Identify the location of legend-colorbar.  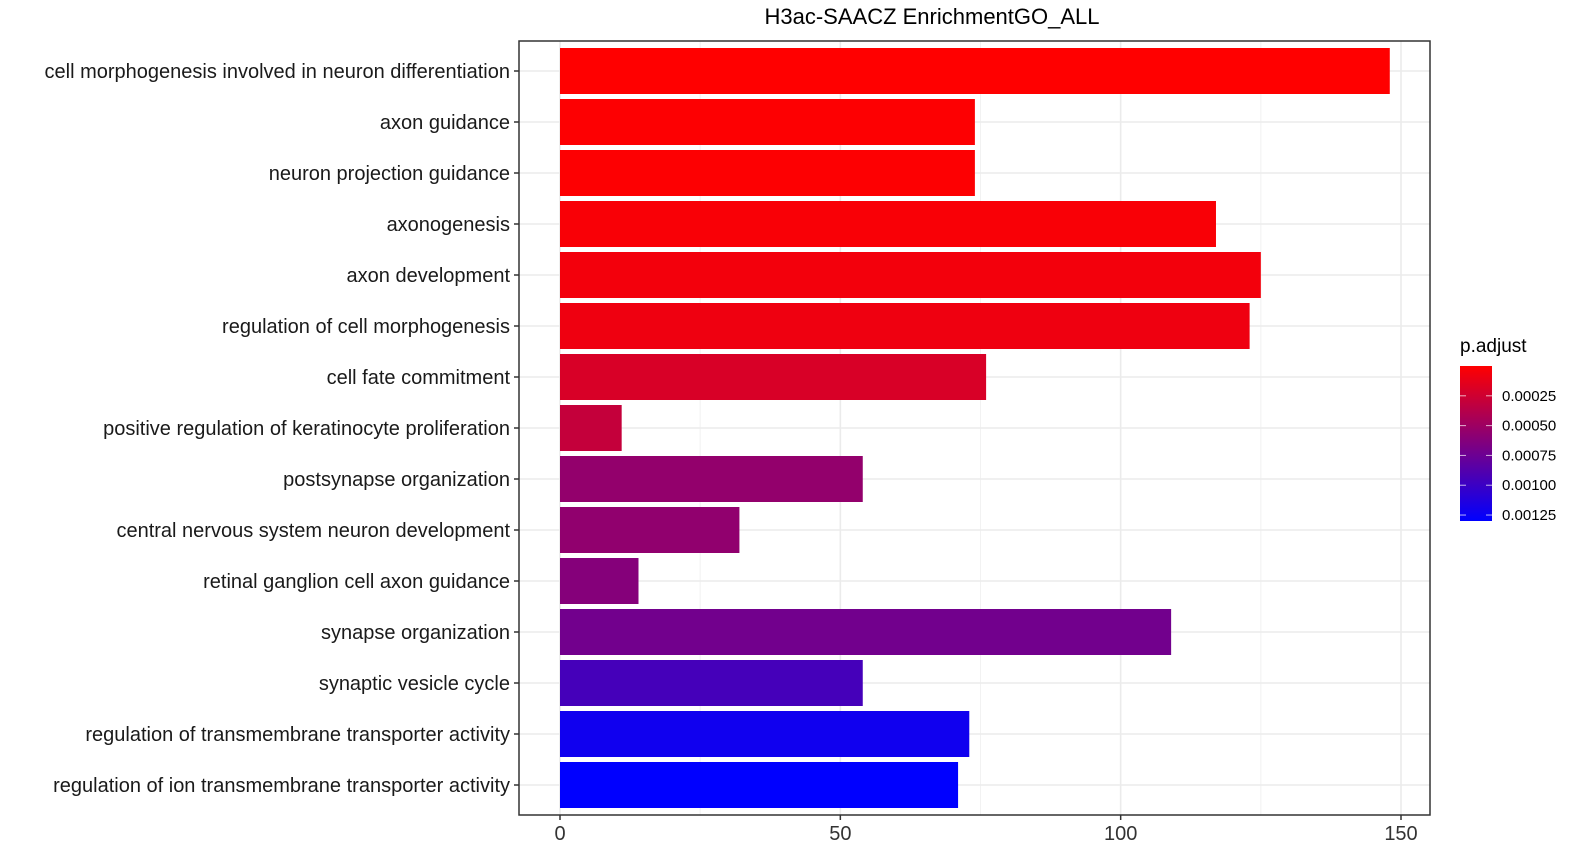
(1476, 443).